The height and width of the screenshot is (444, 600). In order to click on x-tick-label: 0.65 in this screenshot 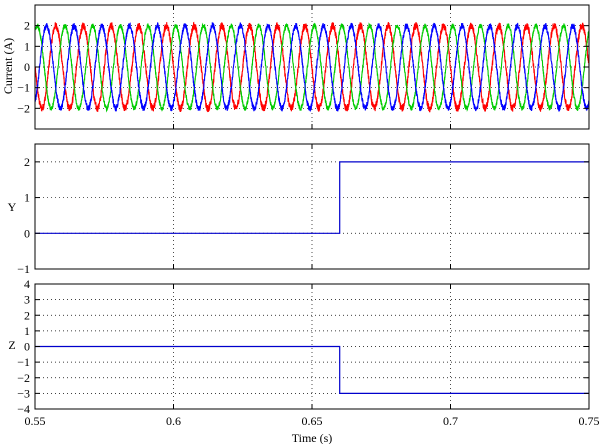, I will do `click(312, 421)`.